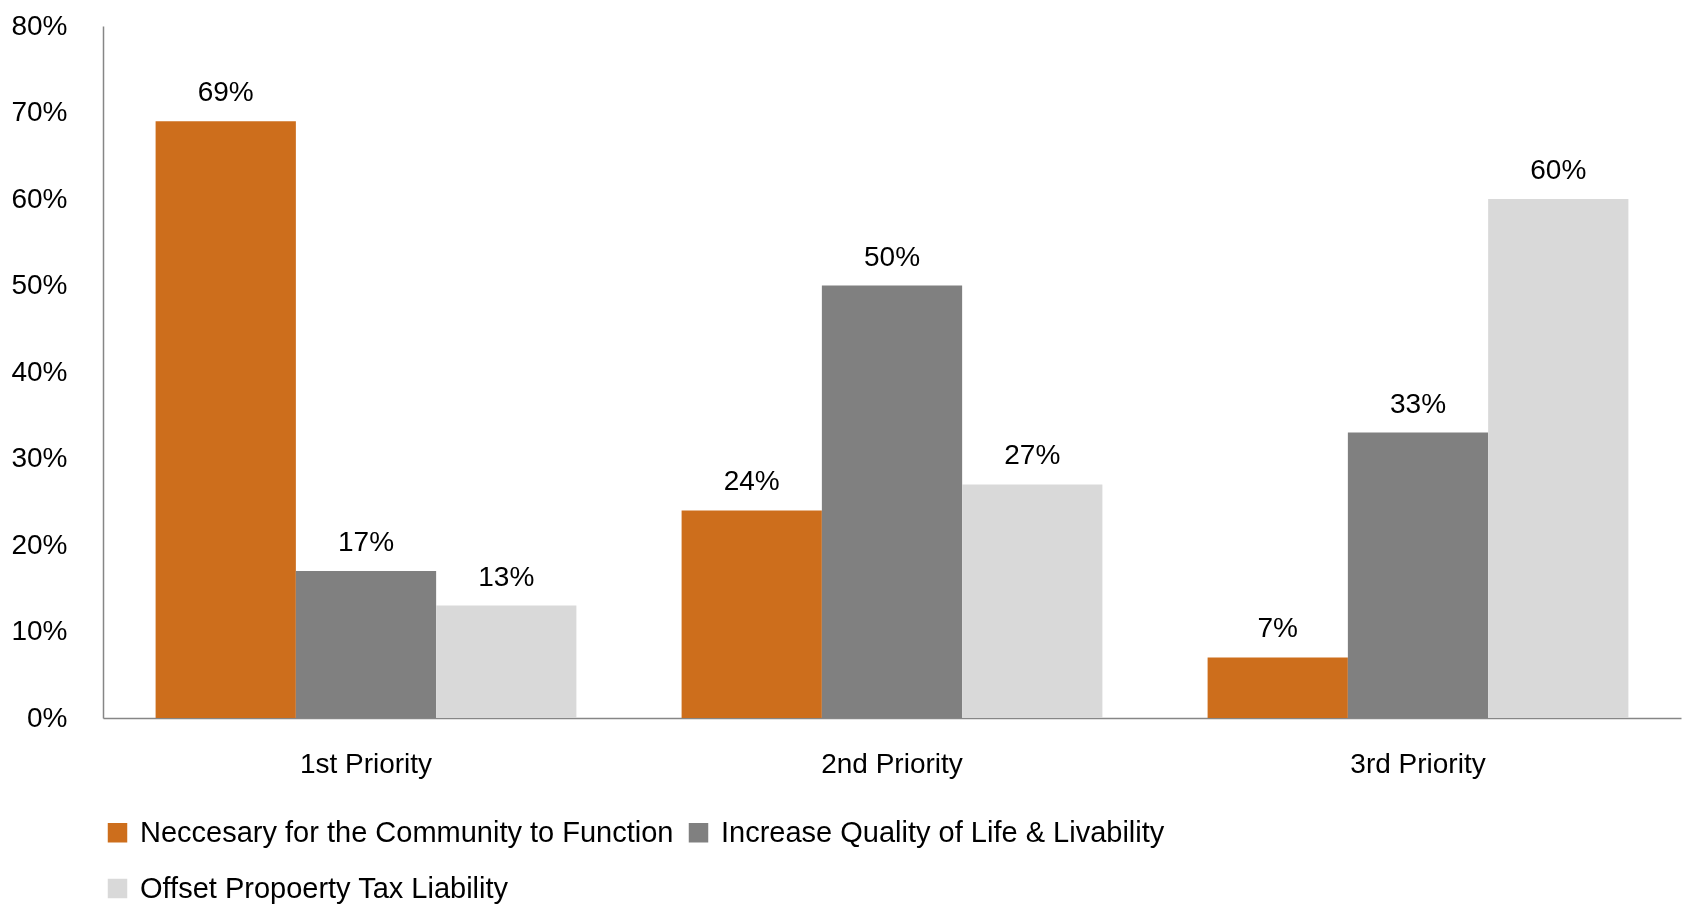  Describe the element at coordinates (506, 576) in the screenshot. I see `data-label: 13%` at that location.